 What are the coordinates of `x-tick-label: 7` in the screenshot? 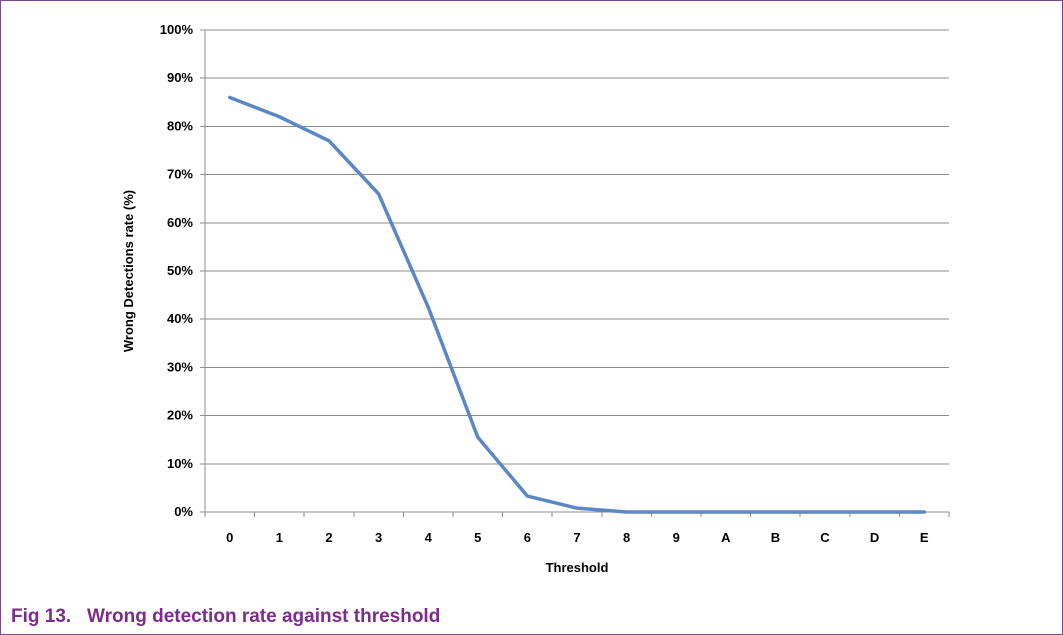 It's located at (576, 537).